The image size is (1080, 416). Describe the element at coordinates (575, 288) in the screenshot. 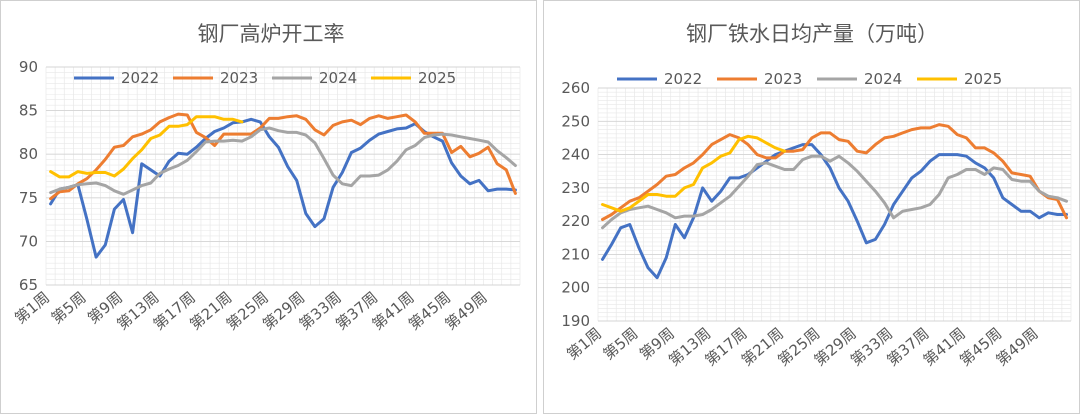

I see `y-tick-label: 200` at that location.